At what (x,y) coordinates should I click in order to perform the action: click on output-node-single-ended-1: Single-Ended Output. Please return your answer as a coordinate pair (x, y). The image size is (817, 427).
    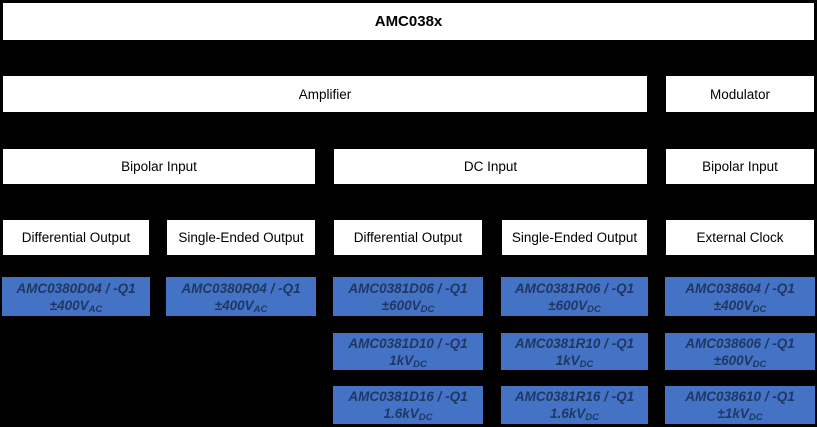
    Looking at the image, I should click on (241, 237).